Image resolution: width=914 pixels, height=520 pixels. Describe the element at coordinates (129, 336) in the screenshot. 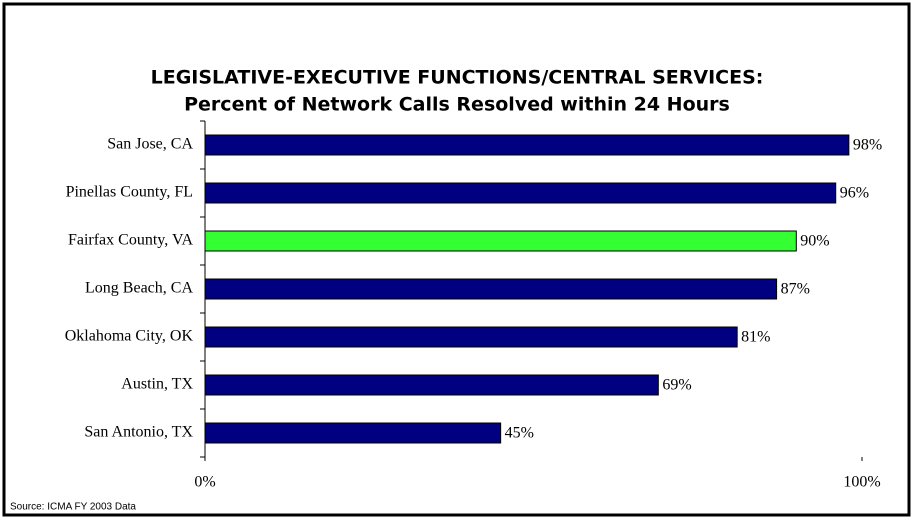

I see `category-label: Oklahoma City, OK` at that location.